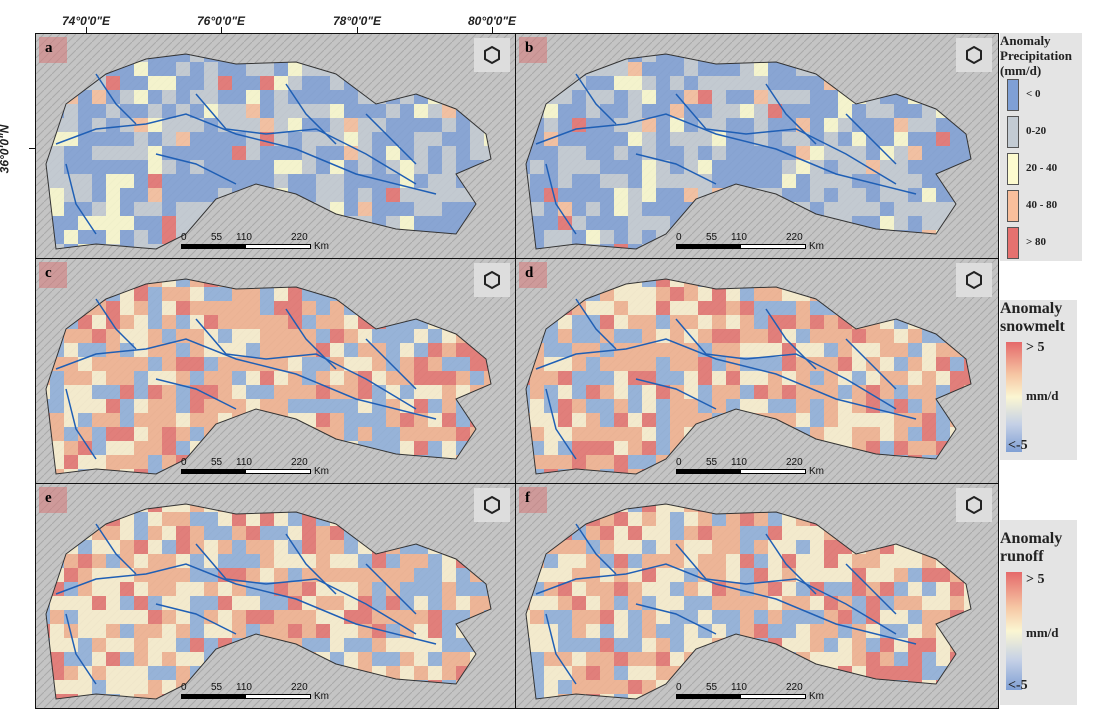  What do you see at coordinates (794, 237) in the screenshot?
I see `scale-label: 220` at bounding box center [794, 237].